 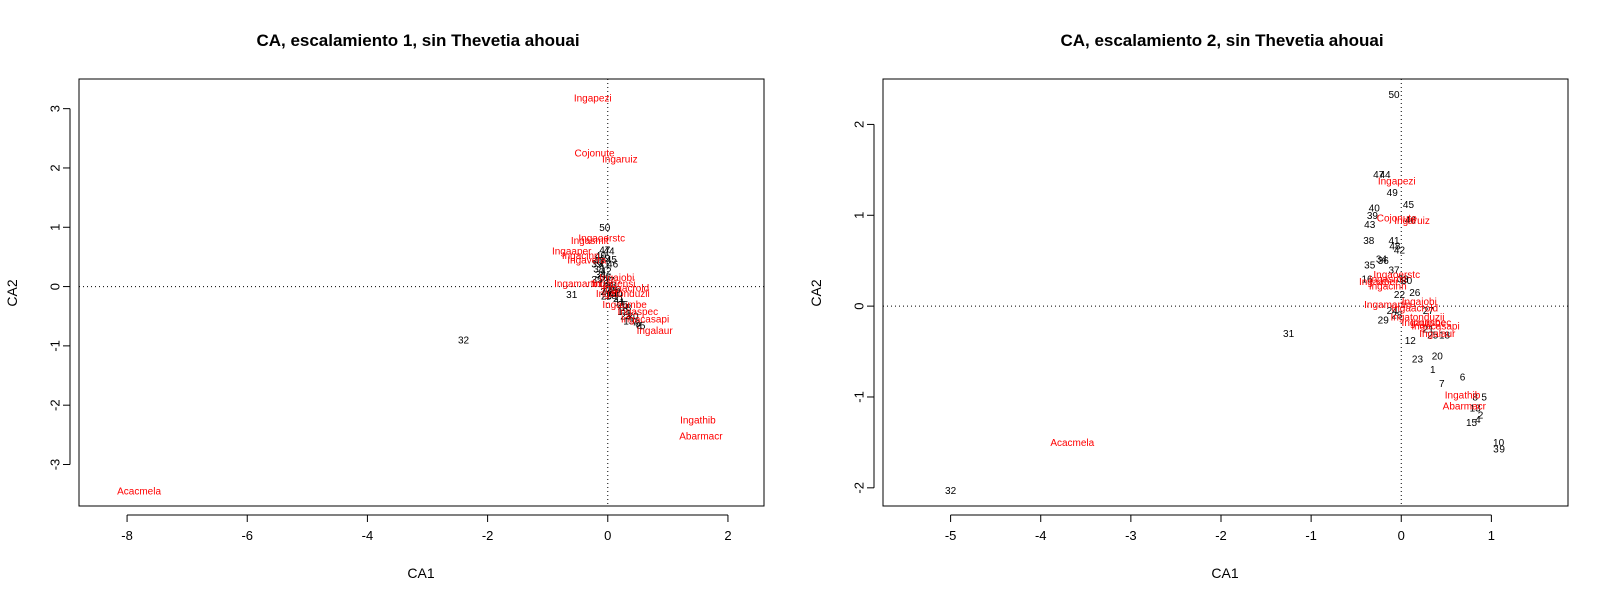 I want to click on chart-title: CA, escalamiento 1, sin Thevetia ahouai, so click(x=417, y=40).